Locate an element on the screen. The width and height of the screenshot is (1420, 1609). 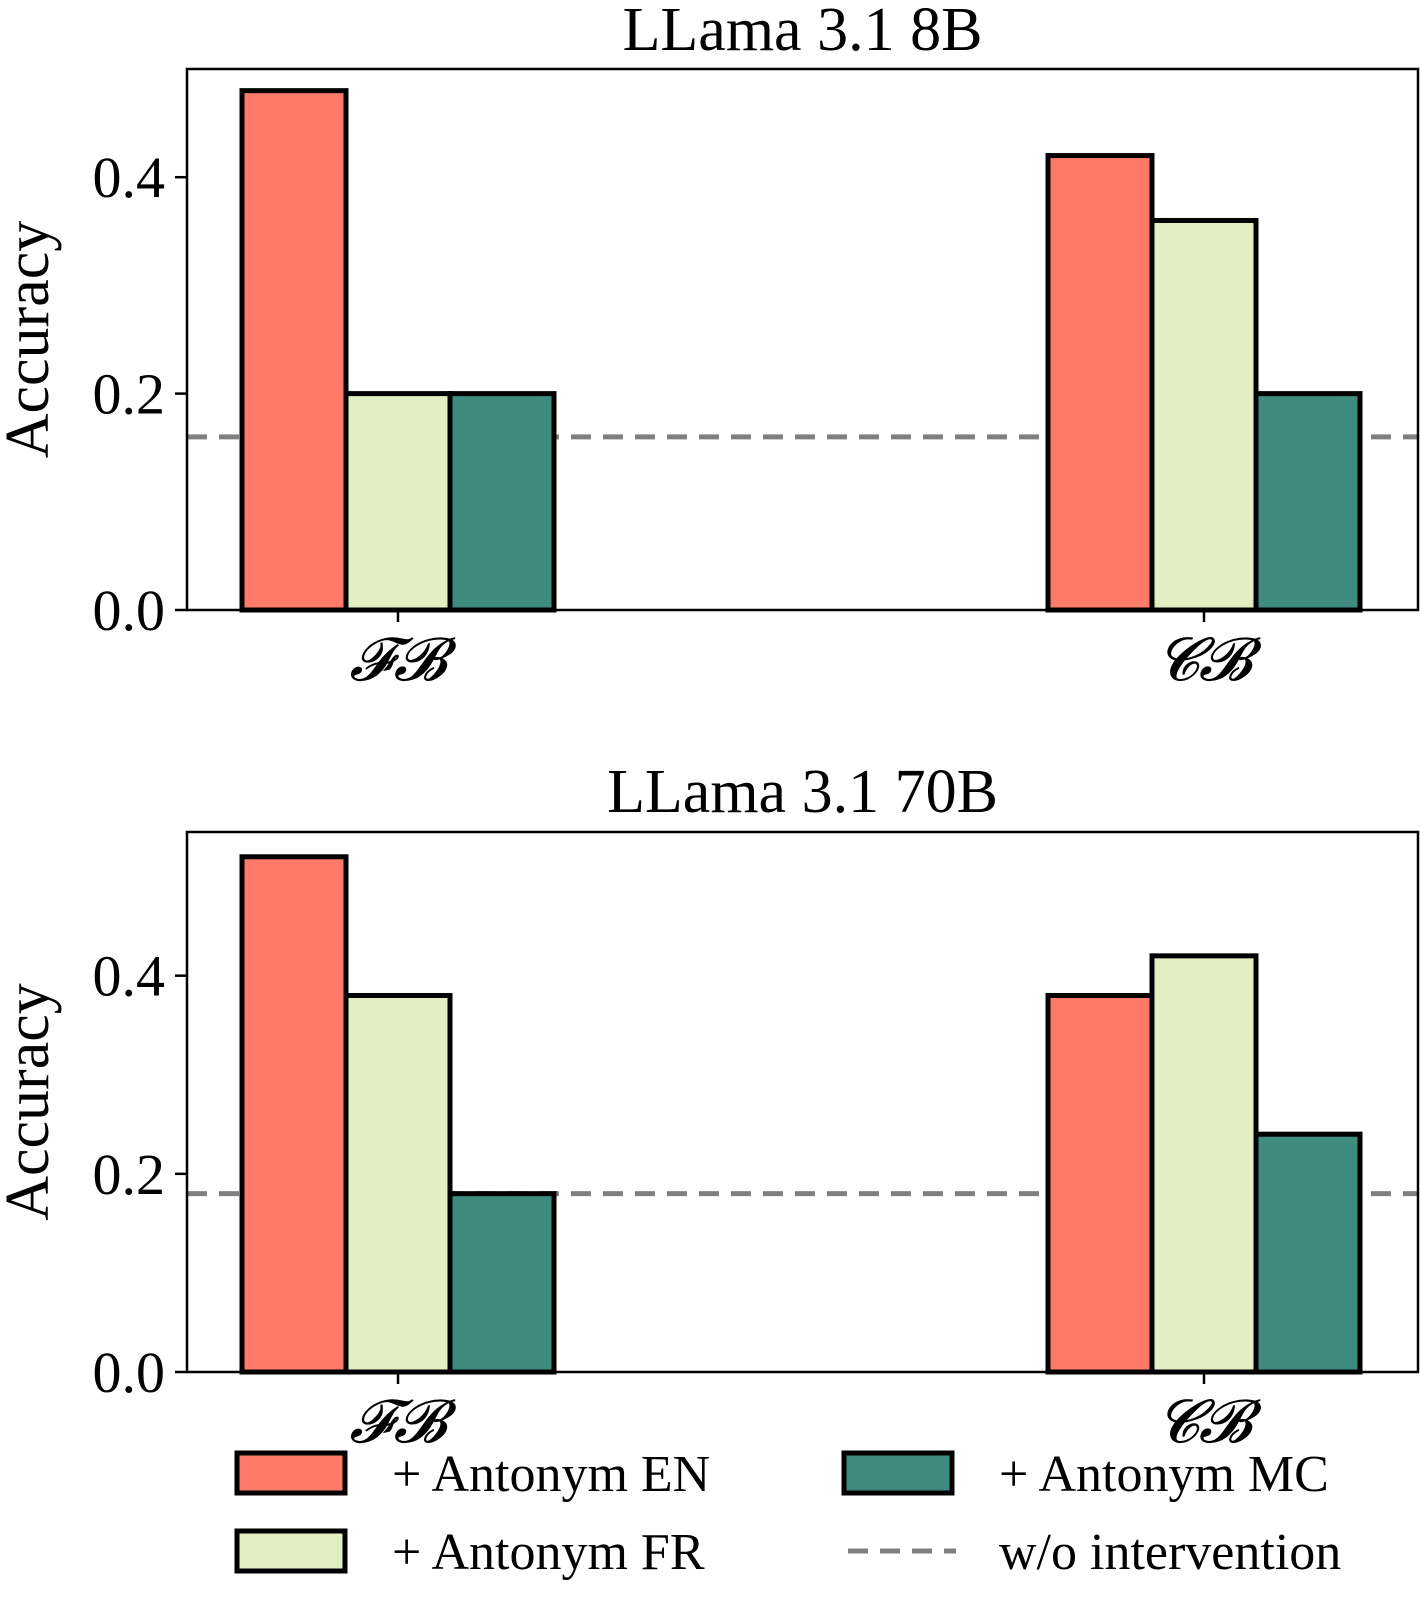
legend-entry-antonym-mc: + Antonym MC is located at coordinates (1085, 1474).